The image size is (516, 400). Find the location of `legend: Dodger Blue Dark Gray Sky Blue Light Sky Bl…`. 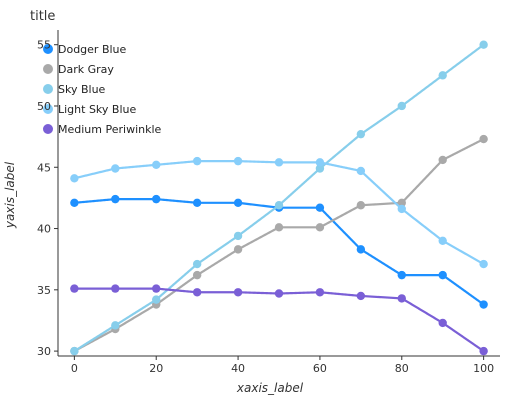

legend: Dodger Blue Dark Gray Sky Blue Light Sky Bl… is located at coordinates (102, 89).